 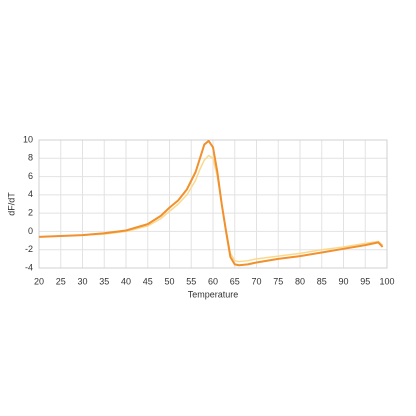 What do you see at coordinates (29, 249) in the screenshot?
I see `y-tick-label: -2` at bounding box center [29, 249].